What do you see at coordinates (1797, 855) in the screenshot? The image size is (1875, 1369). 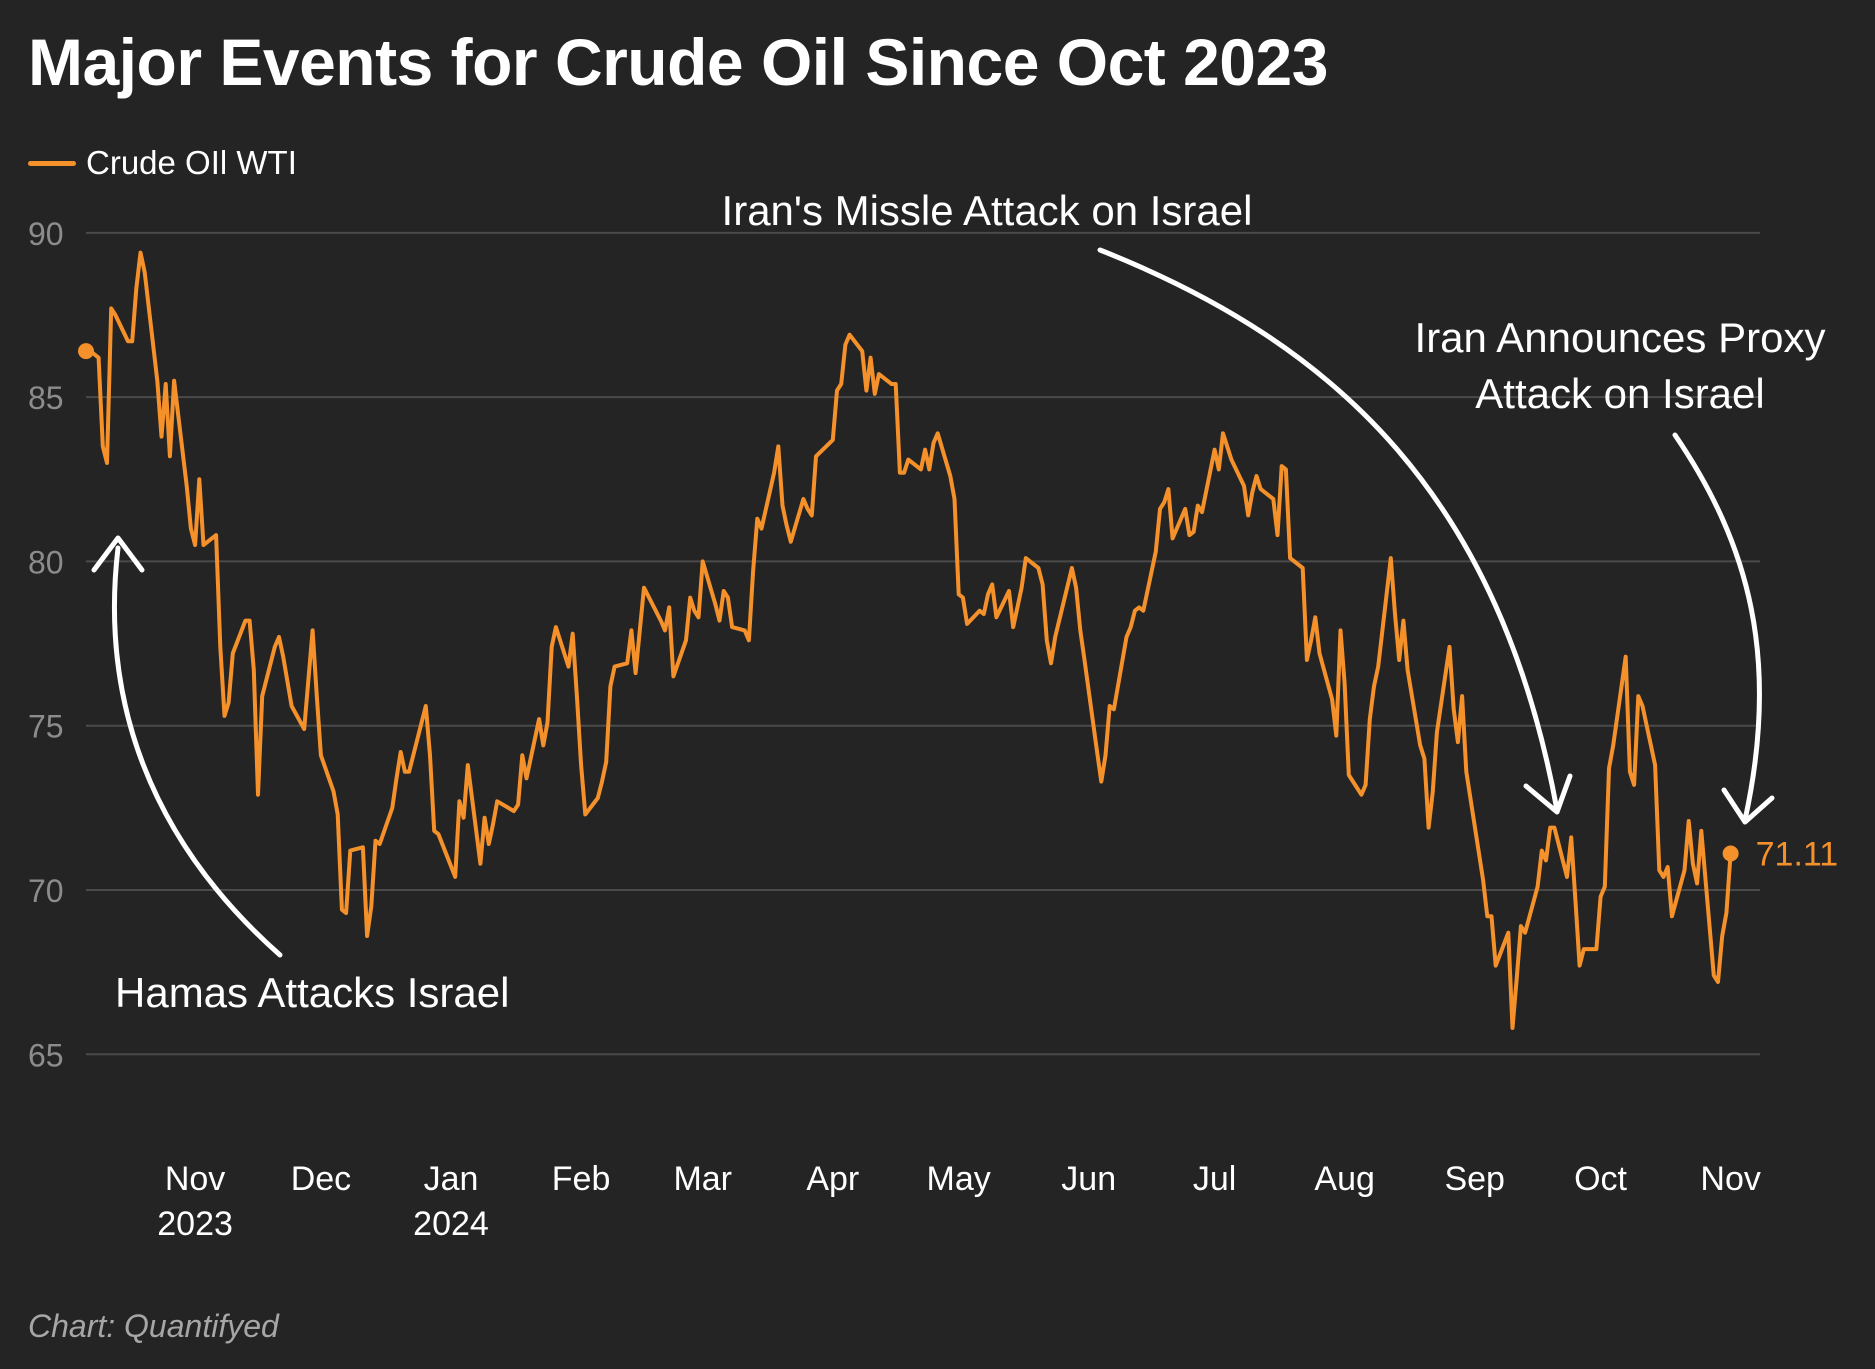 I see `end-value-label: 71.11` at bounding box center [1797, 855].